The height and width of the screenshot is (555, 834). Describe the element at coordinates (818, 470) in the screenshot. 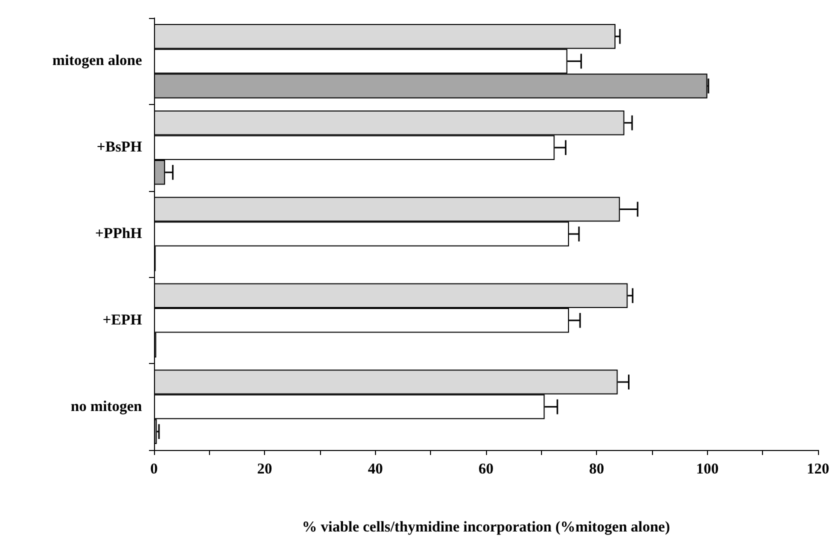

I see `x-tick-label: 120` at that location.